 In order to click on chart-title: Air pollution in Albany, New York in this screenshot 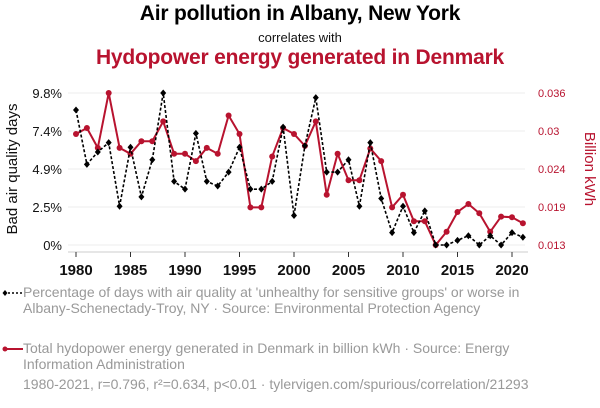, I will do `click(300, 13)`.